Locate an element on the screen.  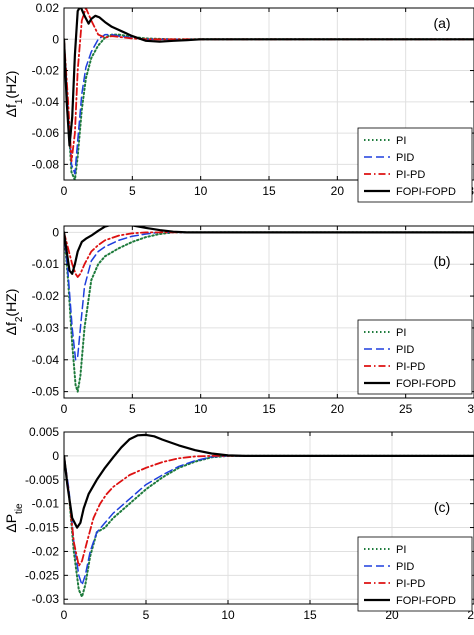
y-axis-label: ΔPtie is located at coordinates (14, 518).